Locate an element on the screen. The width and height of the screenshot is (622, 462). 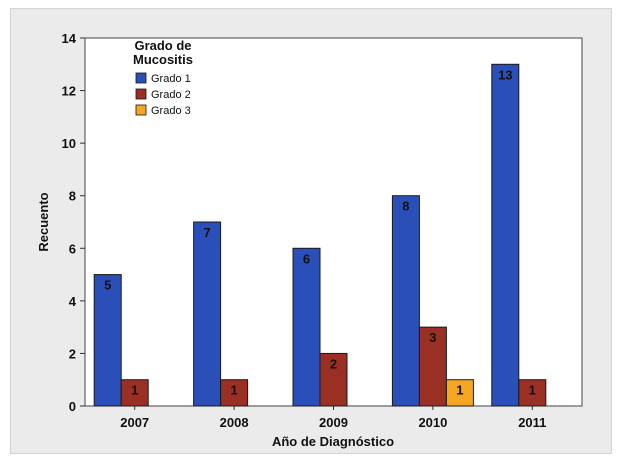
x-tick-label: 2008 is located at coordinates (234, 422).